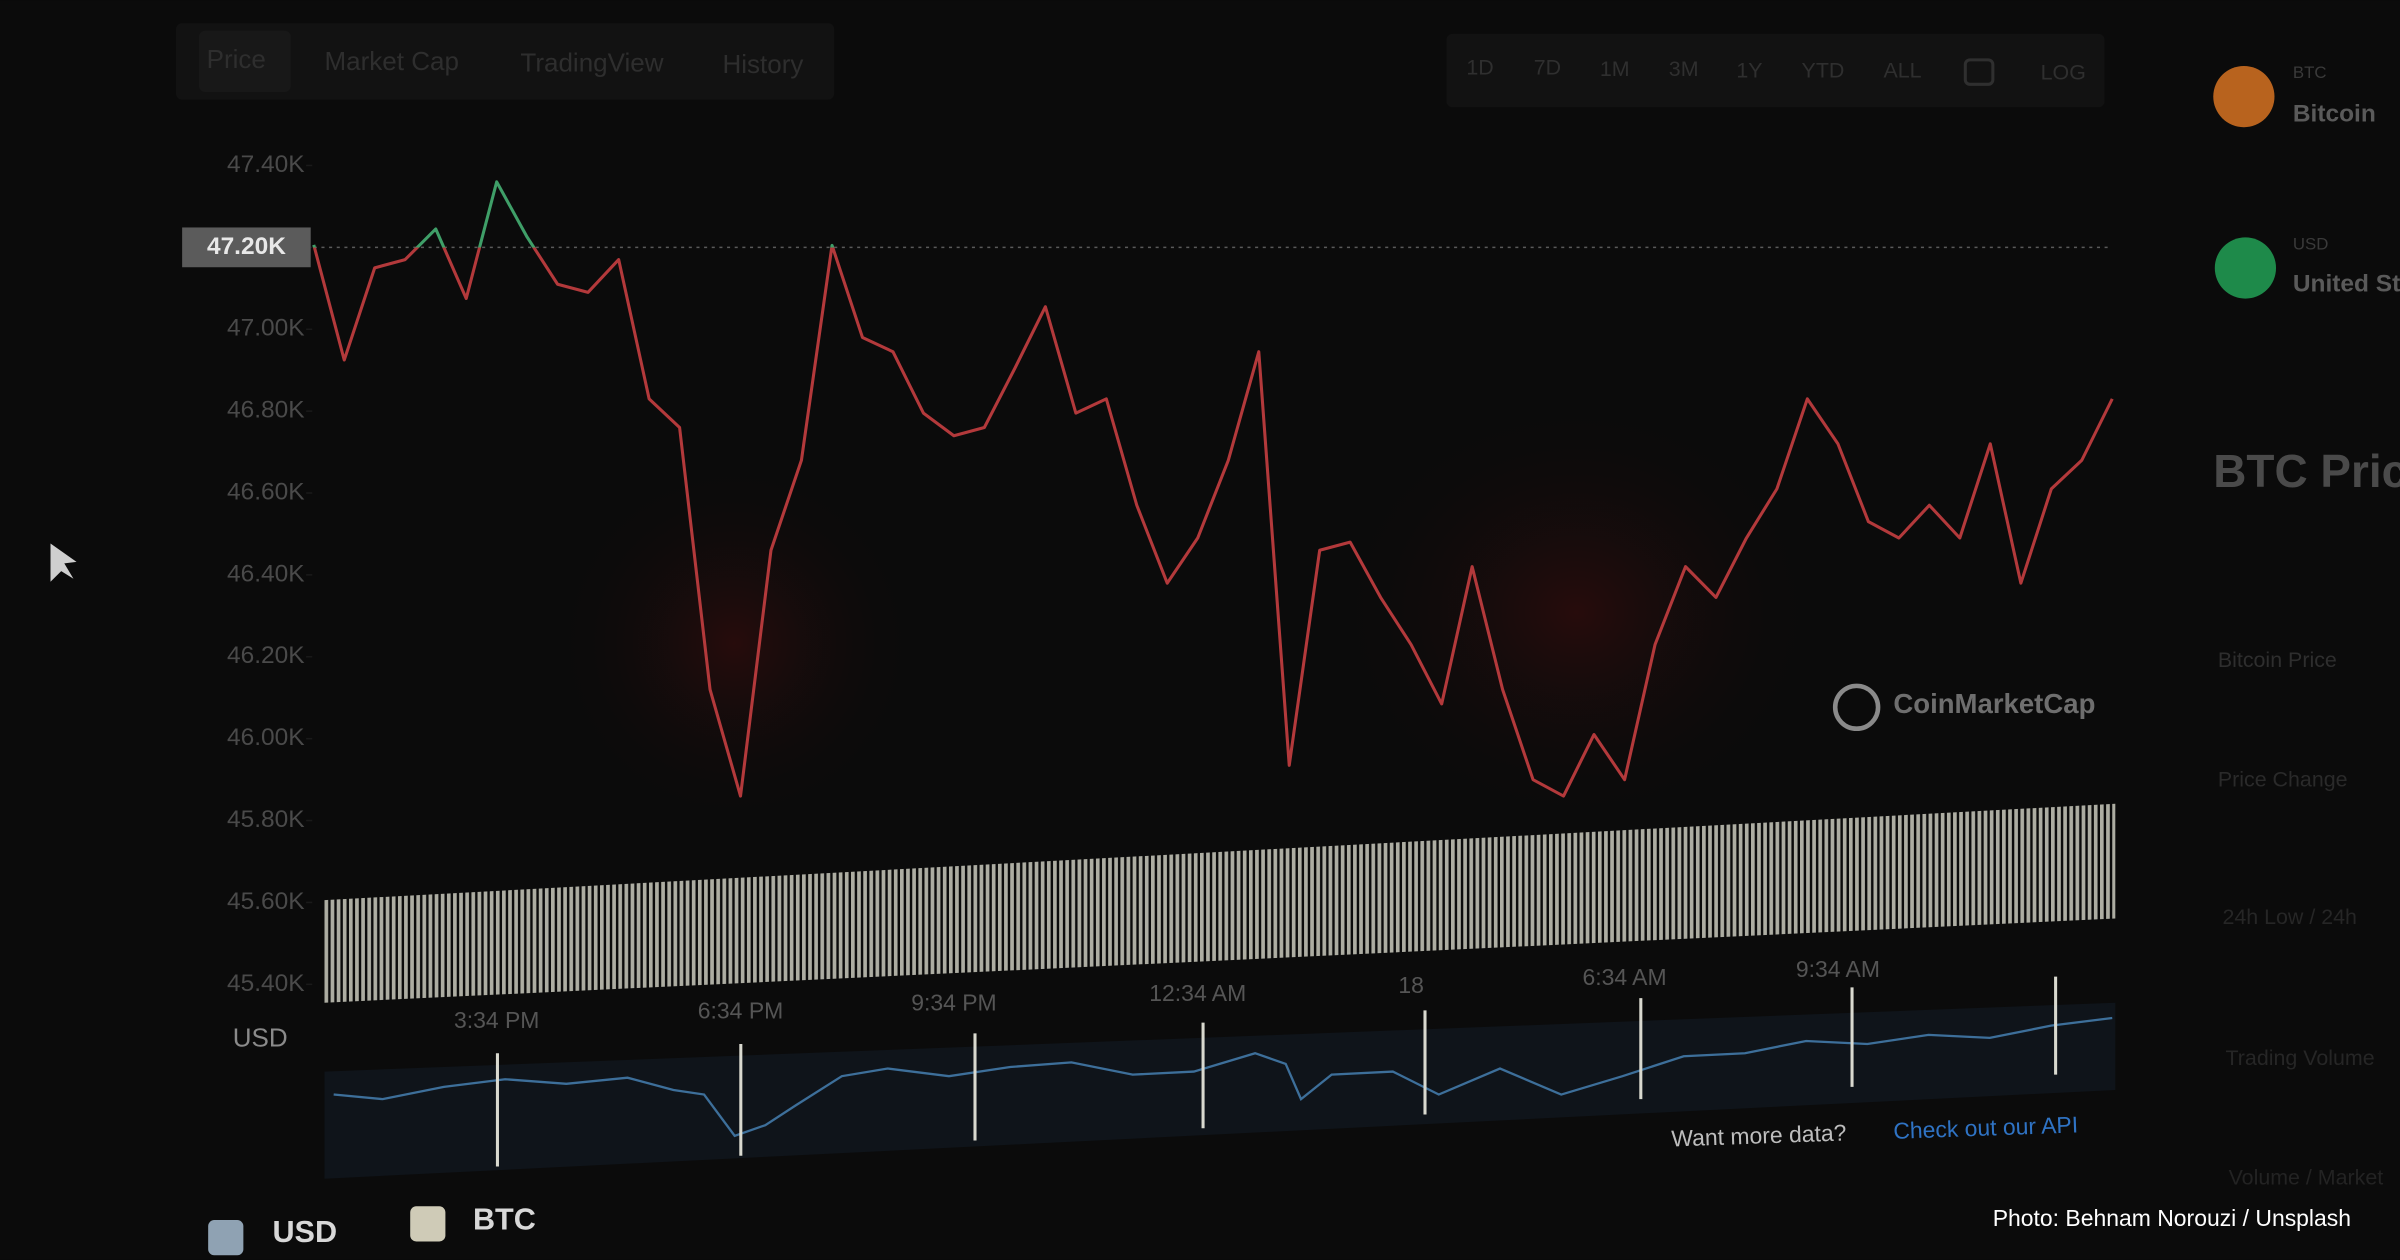 The image size is (2400, 1260). I want to click on legend-label: USD, so click(304, 1232).